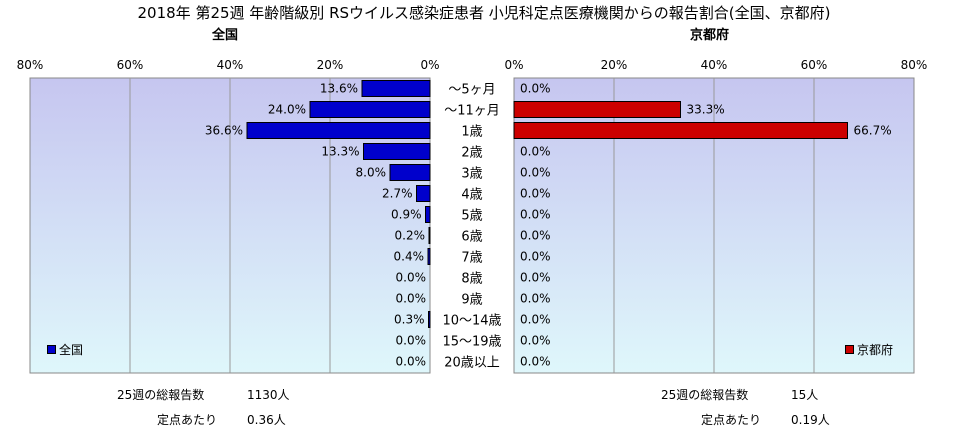 The height and width of the screenshot is (431, 968). Describe the element at coordinates (340, 152) in the screenshot. I see `data-label-national: 13.3%` at that location.